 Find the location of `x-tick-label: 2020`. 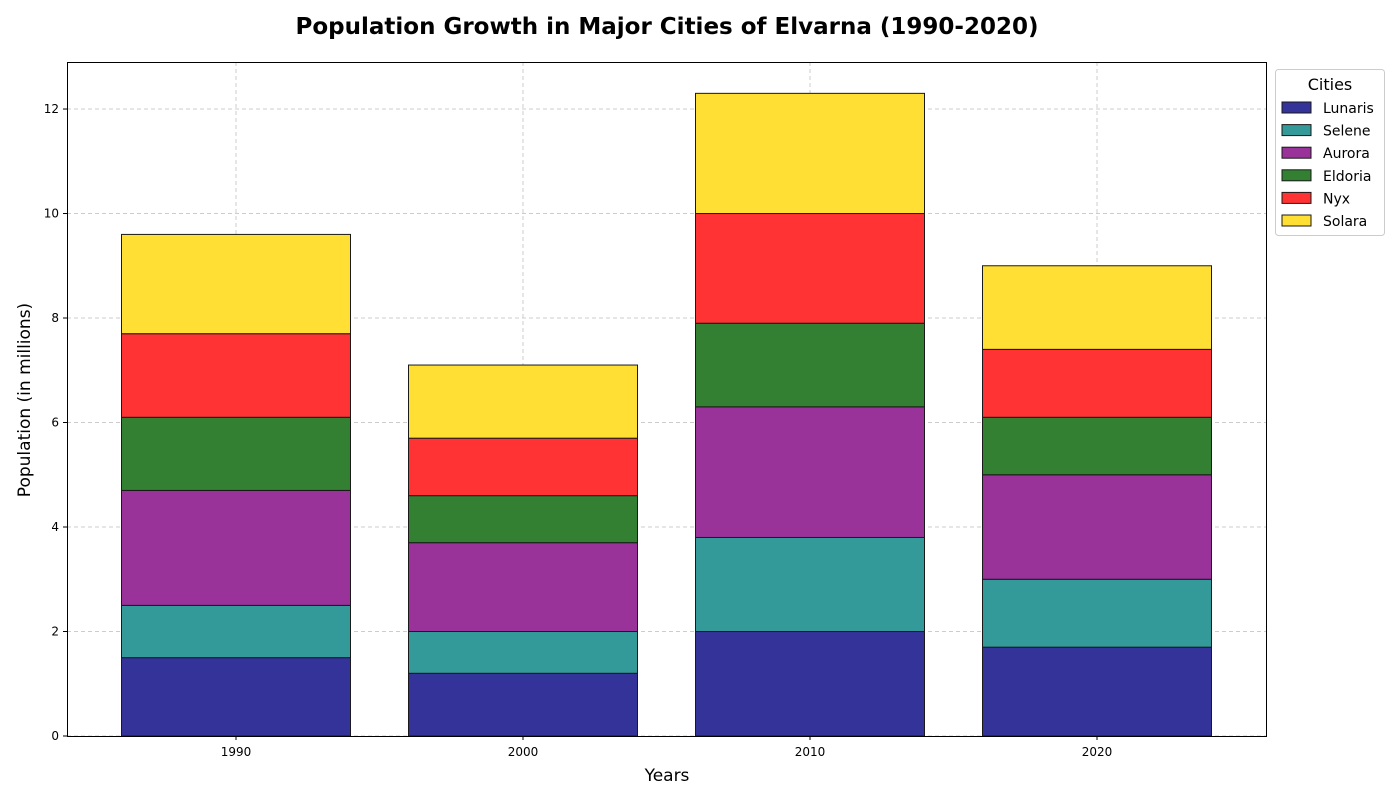

x-tick-label: 2020 is located at coordinates (1097, 752).